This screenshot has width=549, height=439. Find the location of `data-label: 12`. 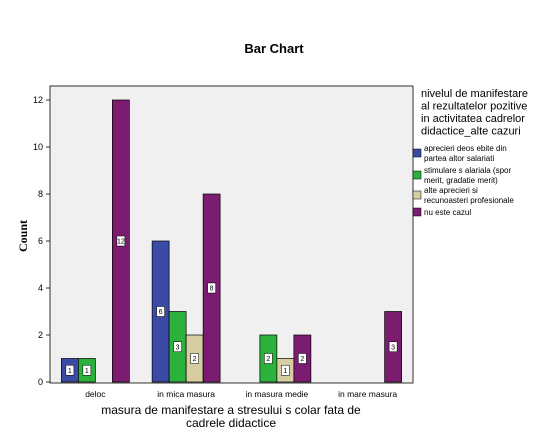

data-label: 12 is located at coordinates (121, 242).